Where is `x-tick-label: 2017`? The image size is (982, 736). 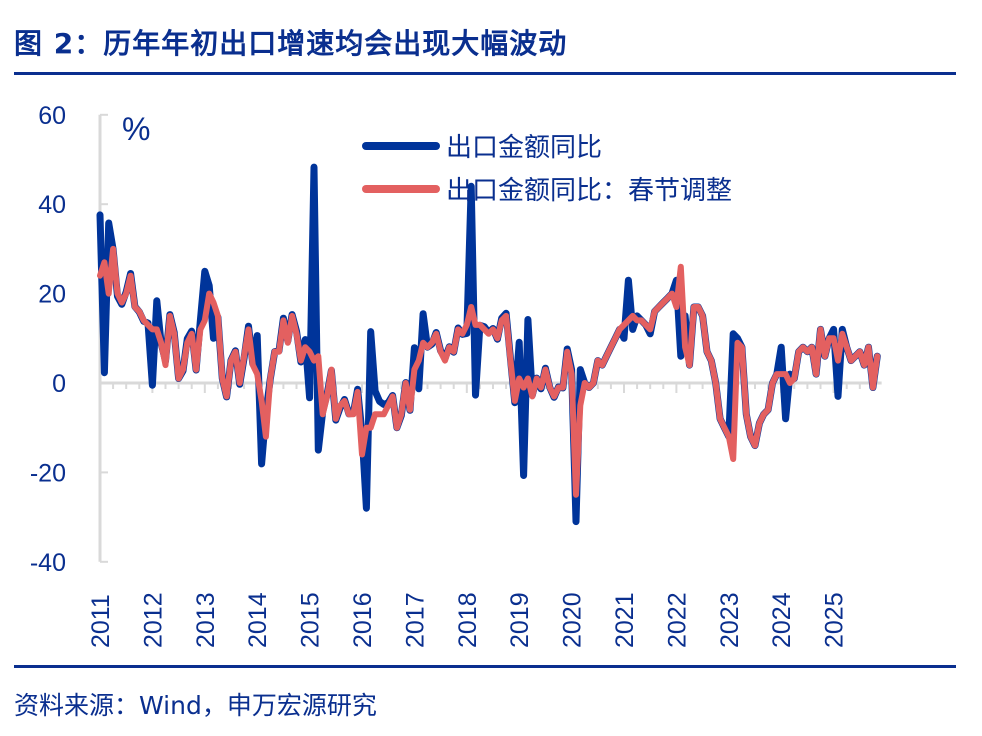
x-tick-label: 2017 is located at coordinates (415, 620).